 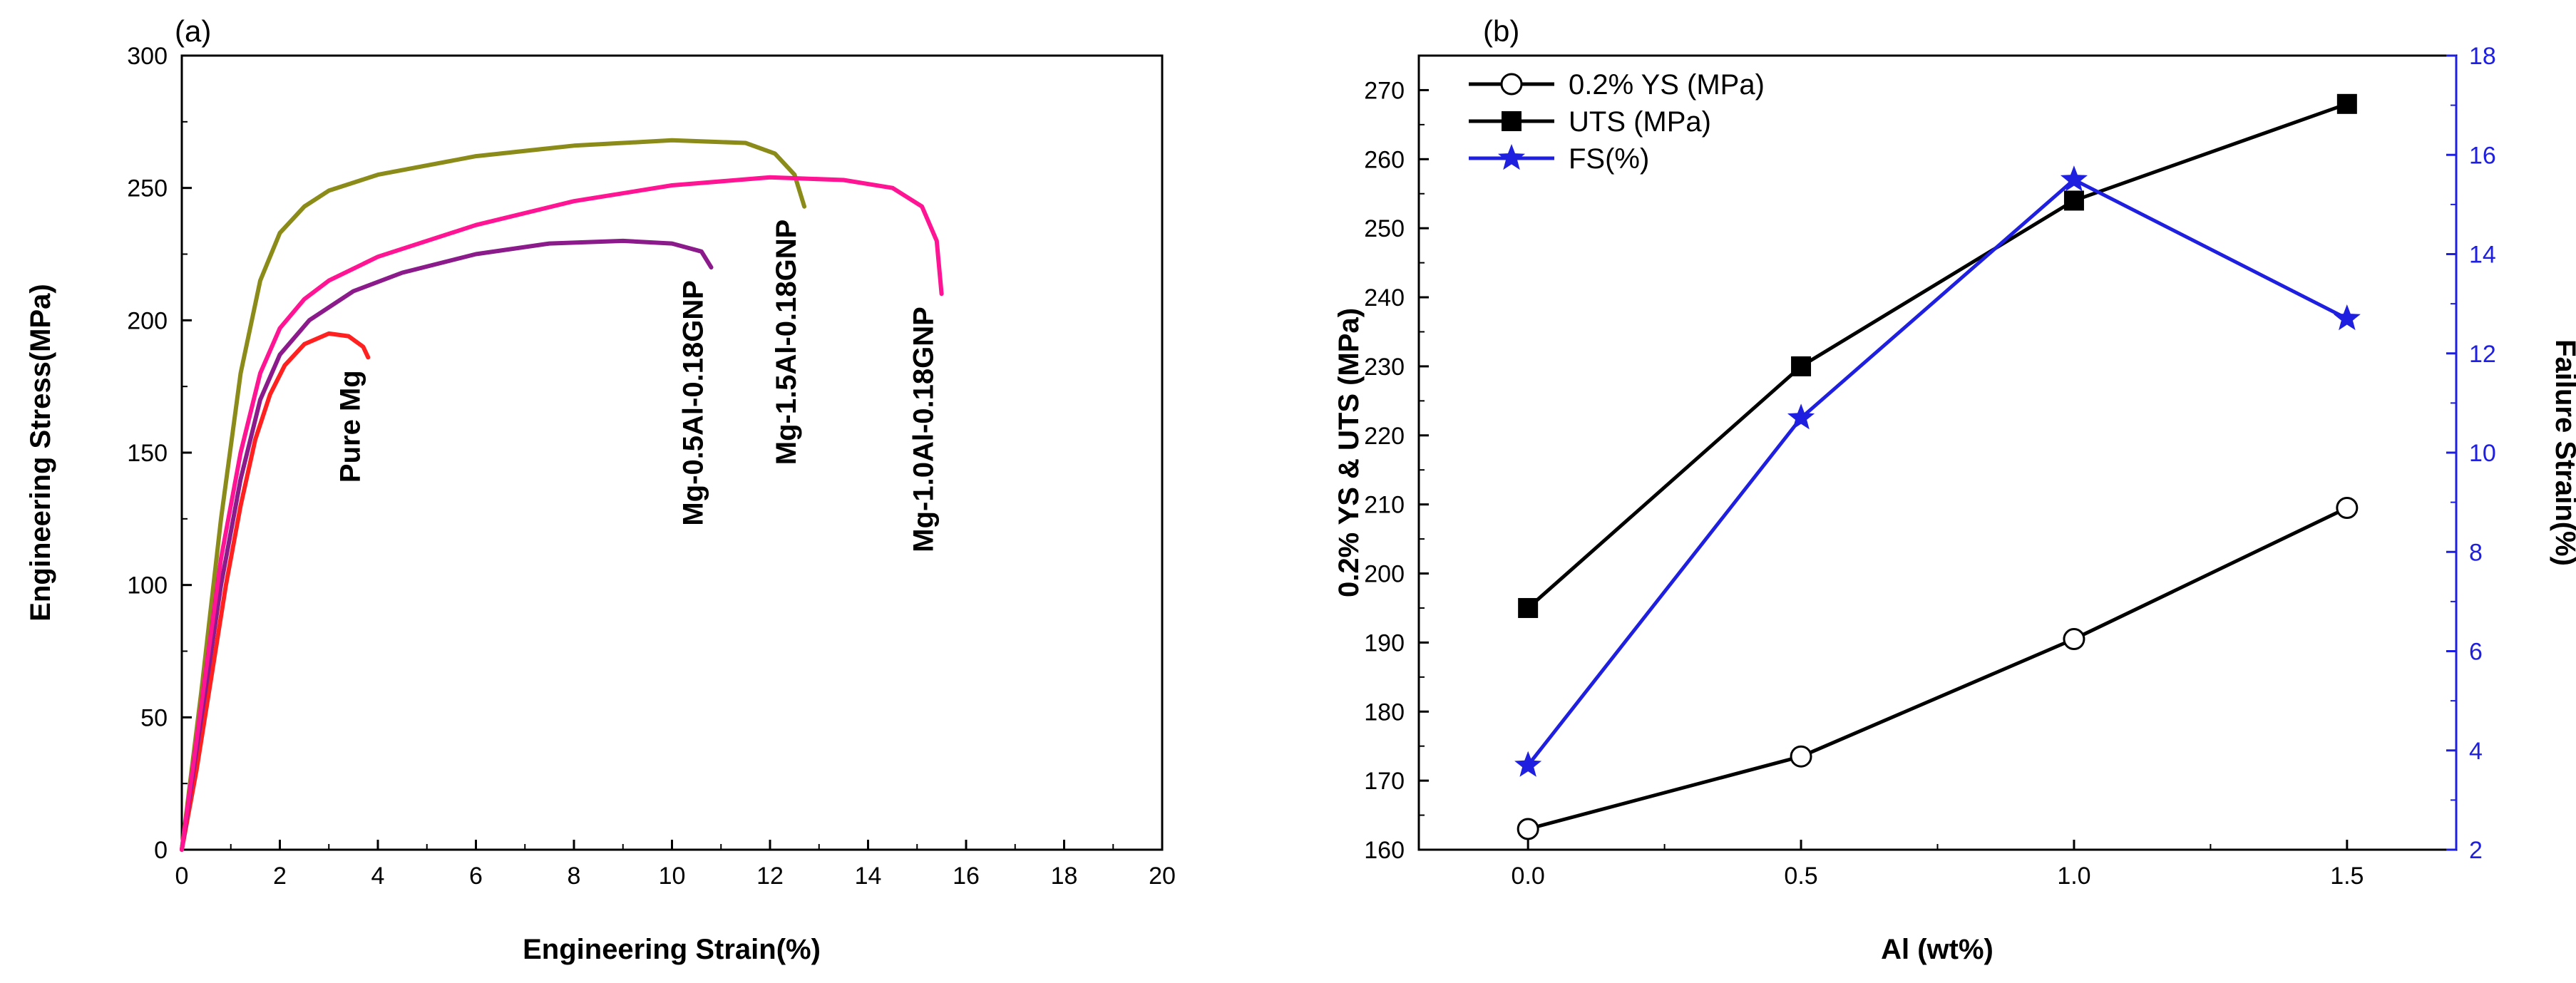 What do you see at coordinates (574, 877) in the screenshot?
I see `panel-a-x-tick-label: 8` at bounding box center [574, 877].